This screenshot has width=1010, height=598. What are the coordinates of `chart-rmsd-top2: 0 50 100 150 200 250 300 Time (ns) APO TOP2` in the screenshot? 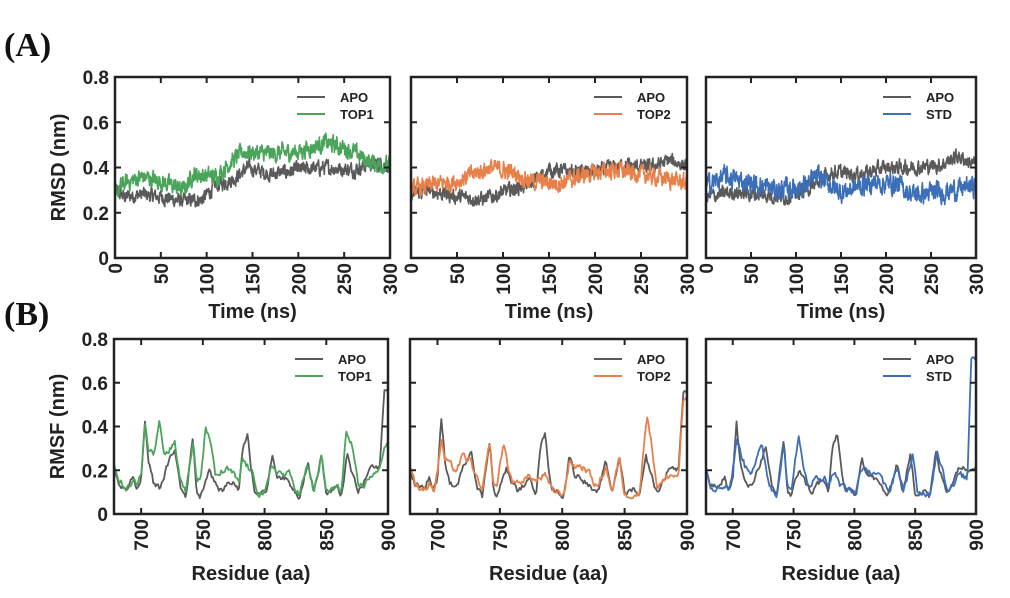 It's located at (550, 199).